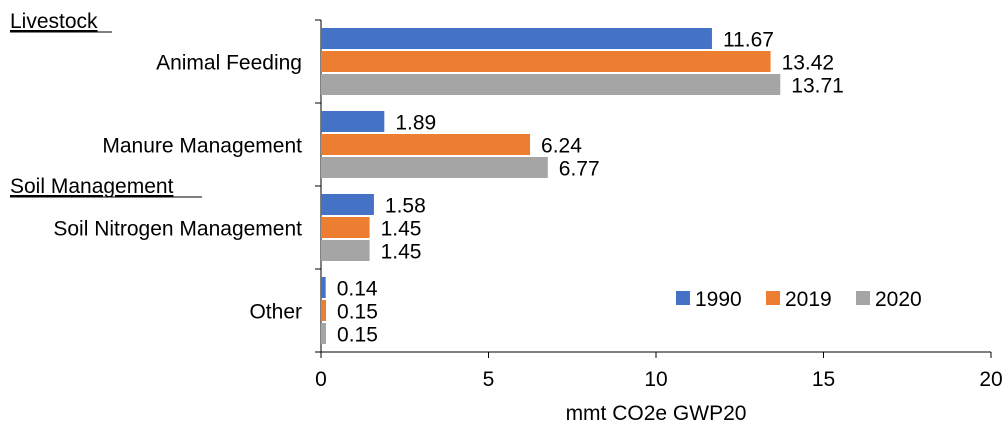  I want to click on legend-swatch-2020, so click(863, 298).